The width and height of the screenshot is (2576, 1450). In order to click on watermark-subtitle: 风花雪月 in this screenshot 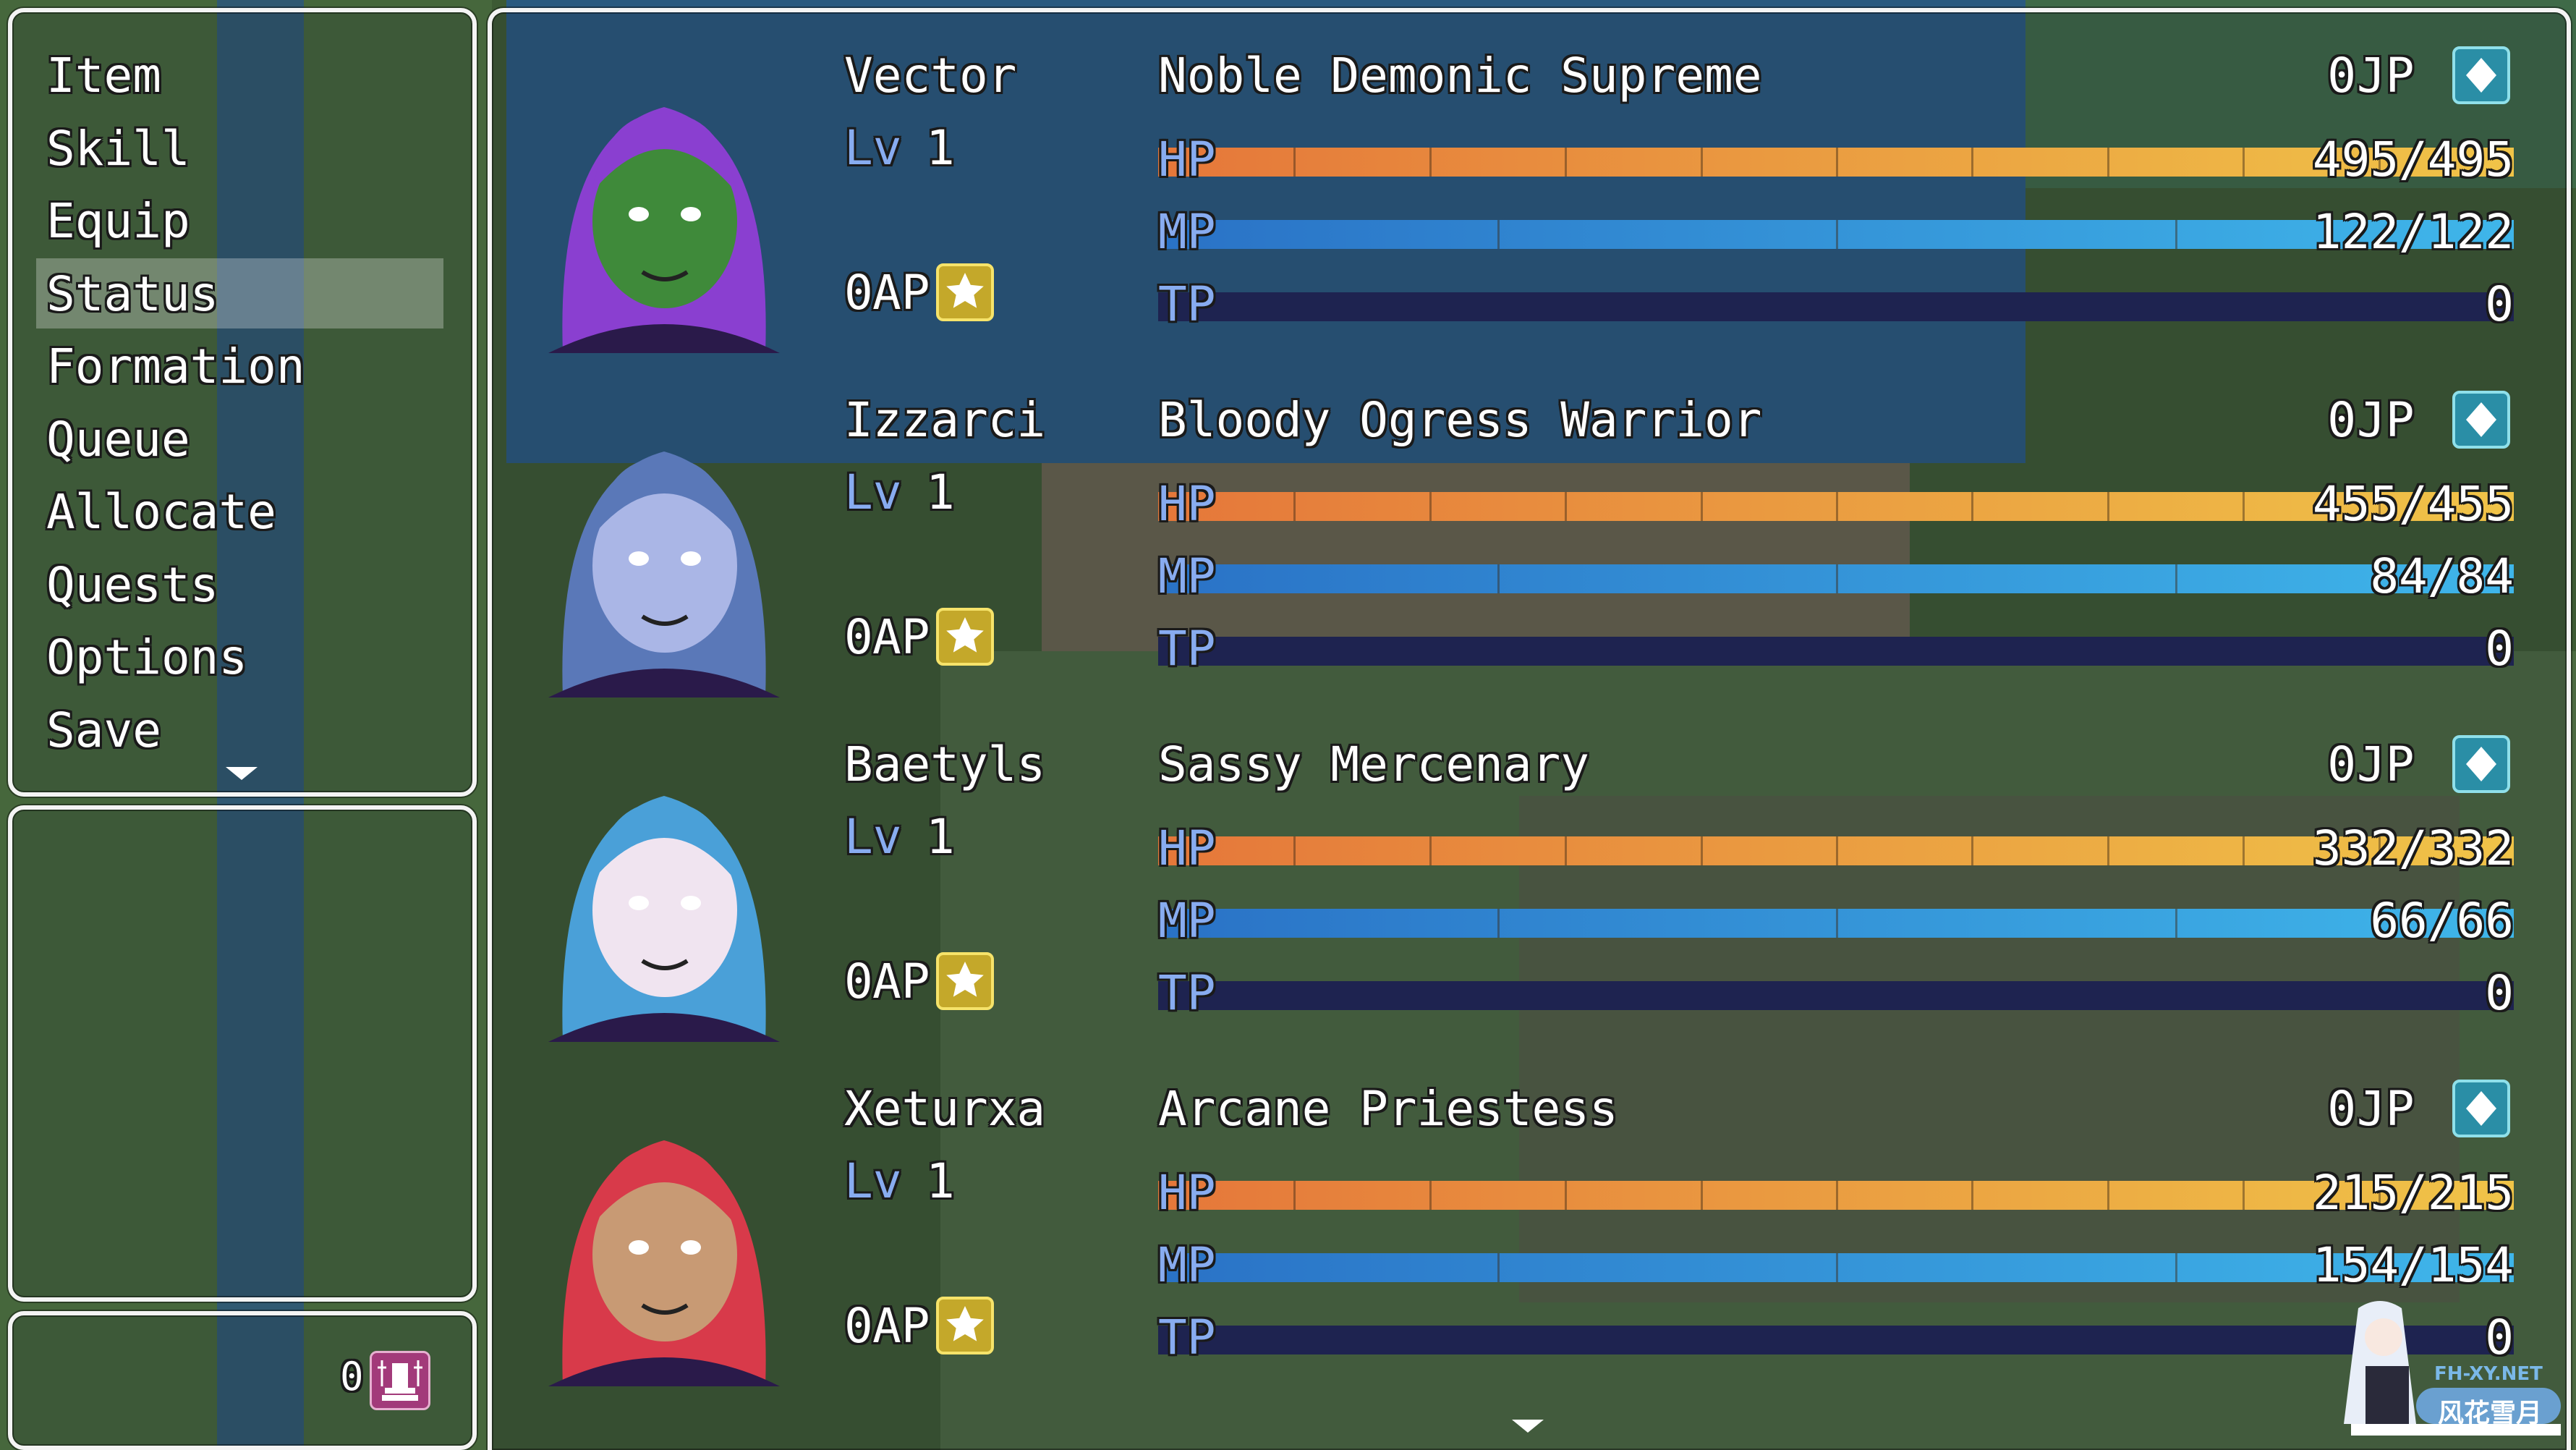, I will do `click(2490, 1413)`.